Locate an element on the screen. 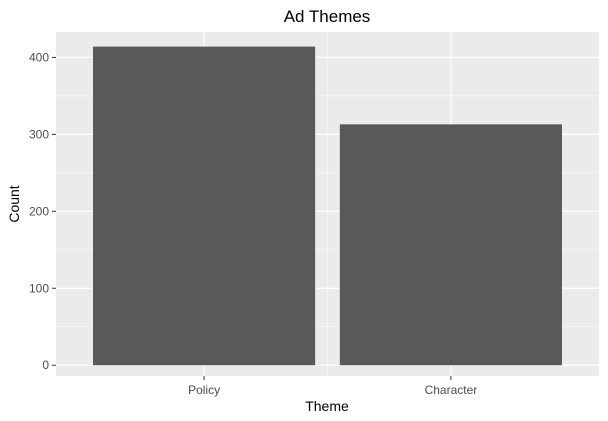  x-axis-title: Theme is located at coordinates (327, 406).